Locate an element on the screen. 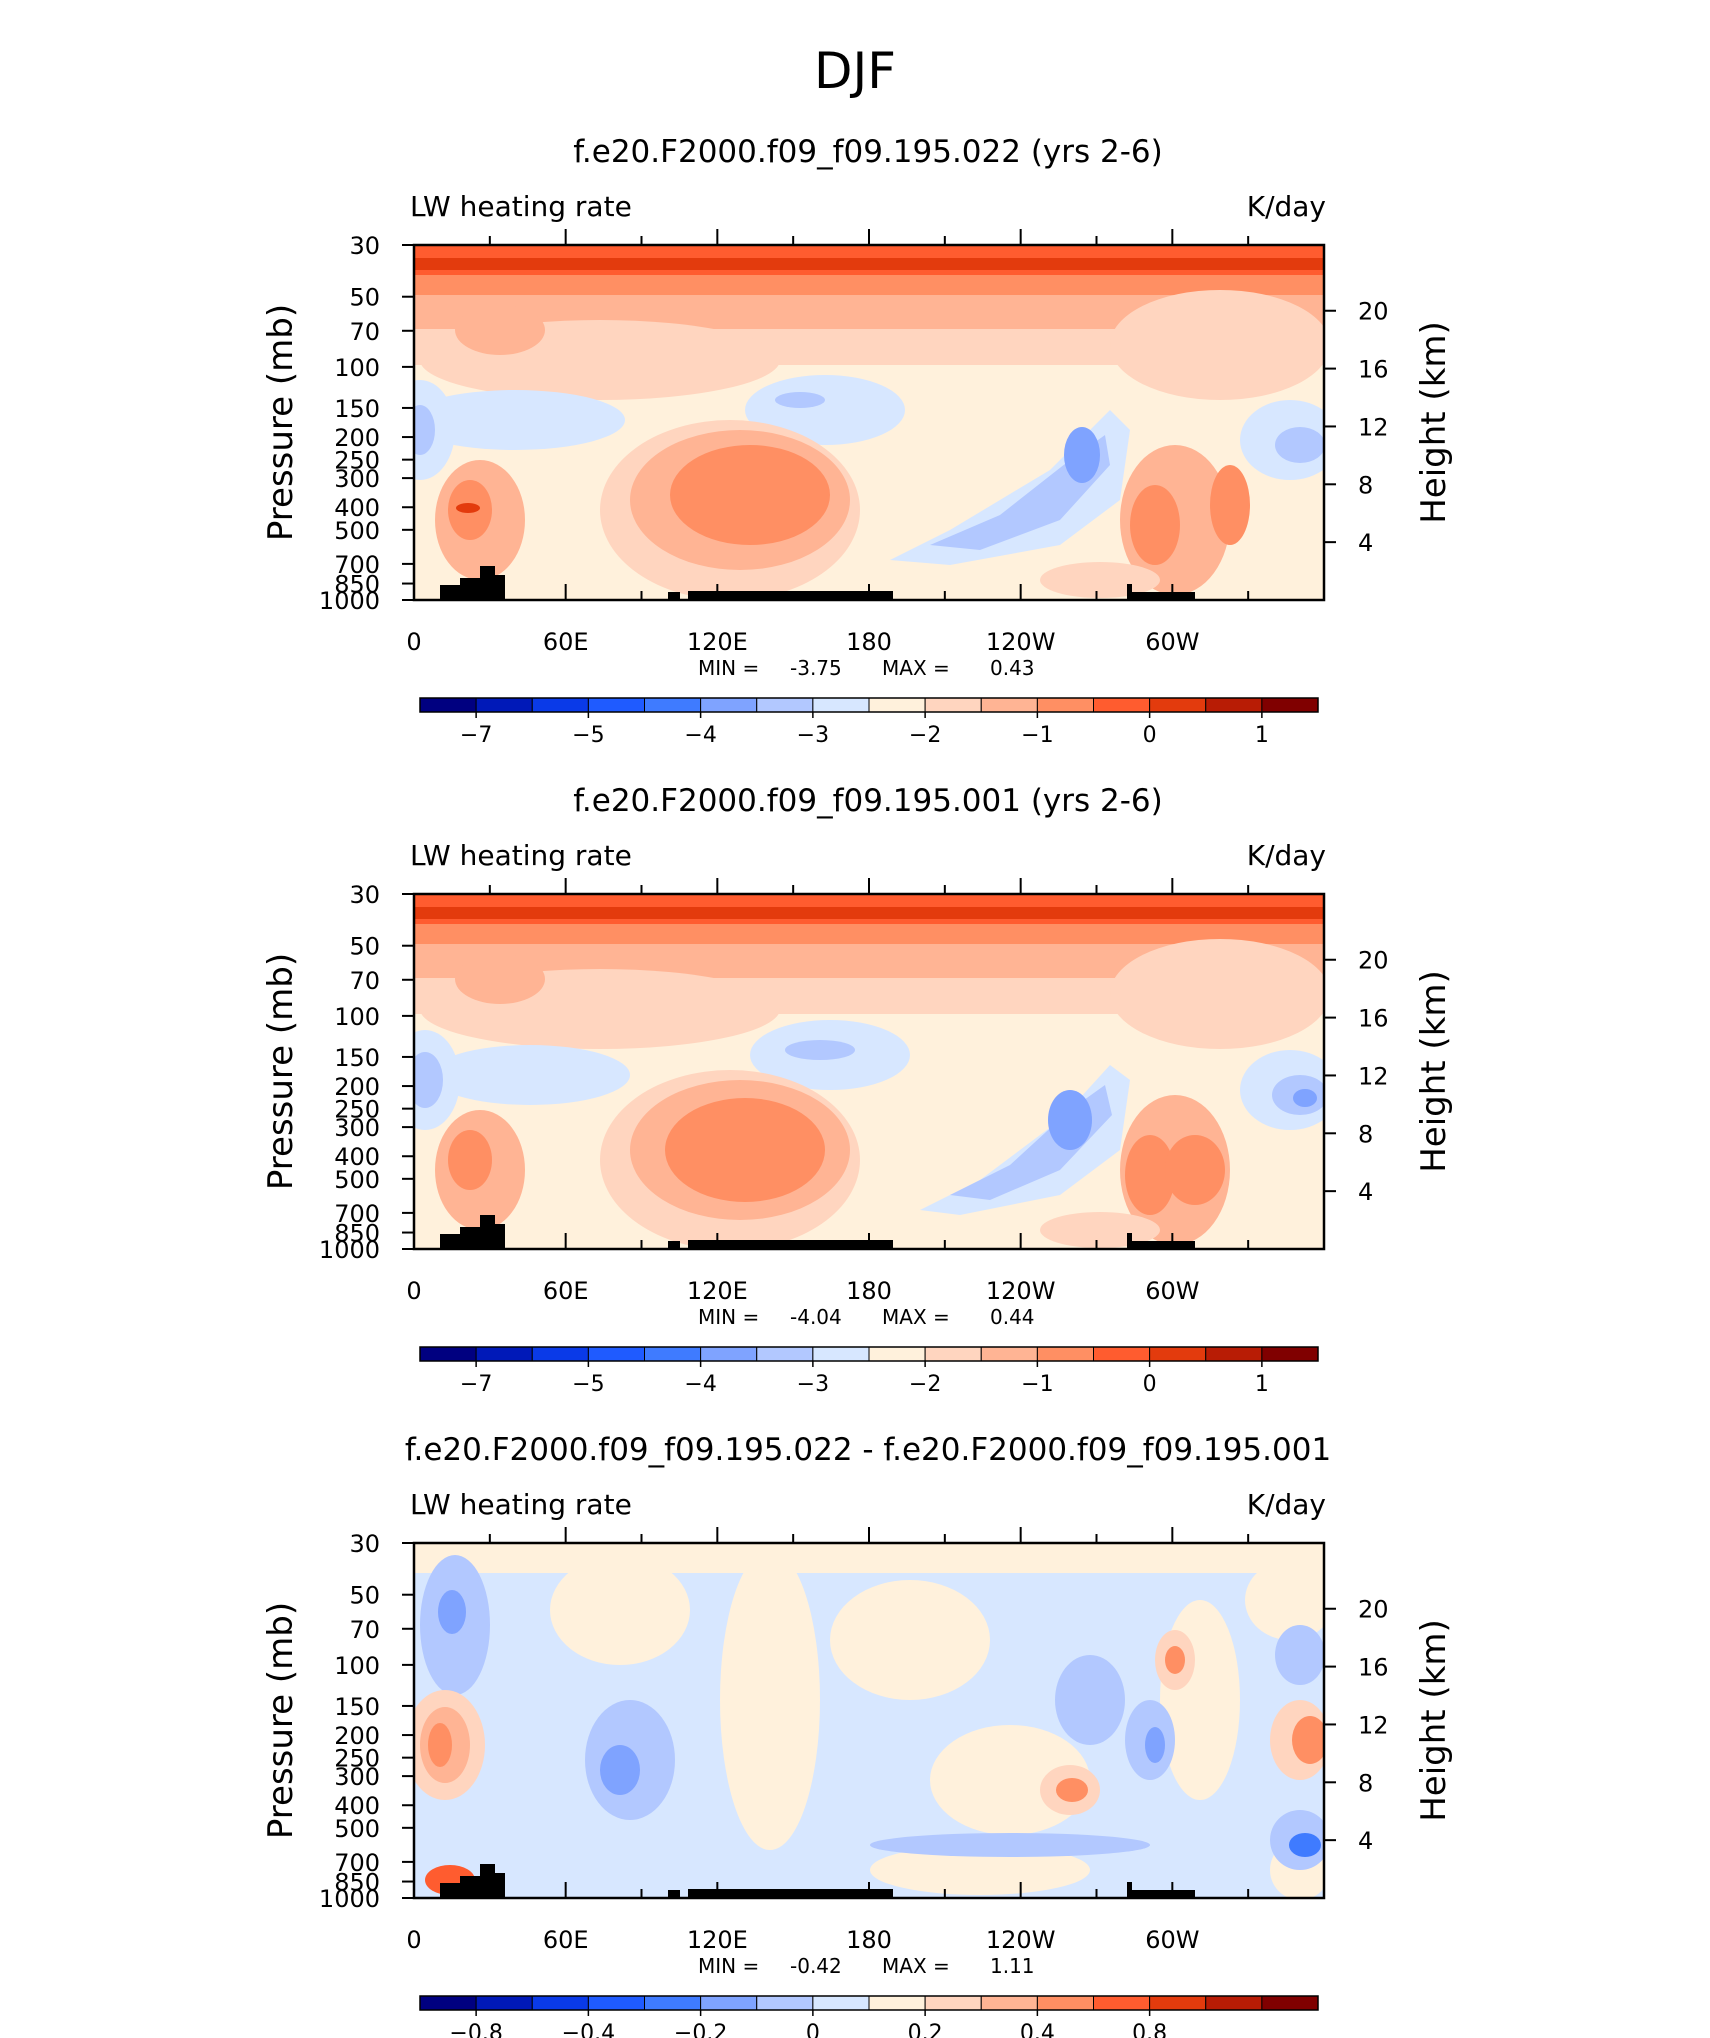 The height and width of the screenshot is (2038, 1710). max-value: 1.11 is located at coordinates (1012, 1966).